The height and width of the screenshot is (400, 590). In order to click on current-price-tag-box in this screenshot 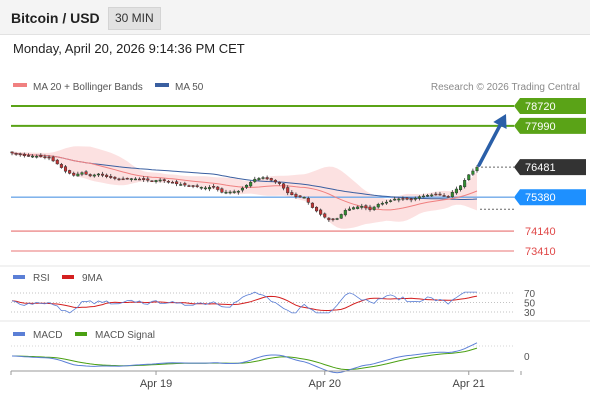, I will do `click(550, 167)`.